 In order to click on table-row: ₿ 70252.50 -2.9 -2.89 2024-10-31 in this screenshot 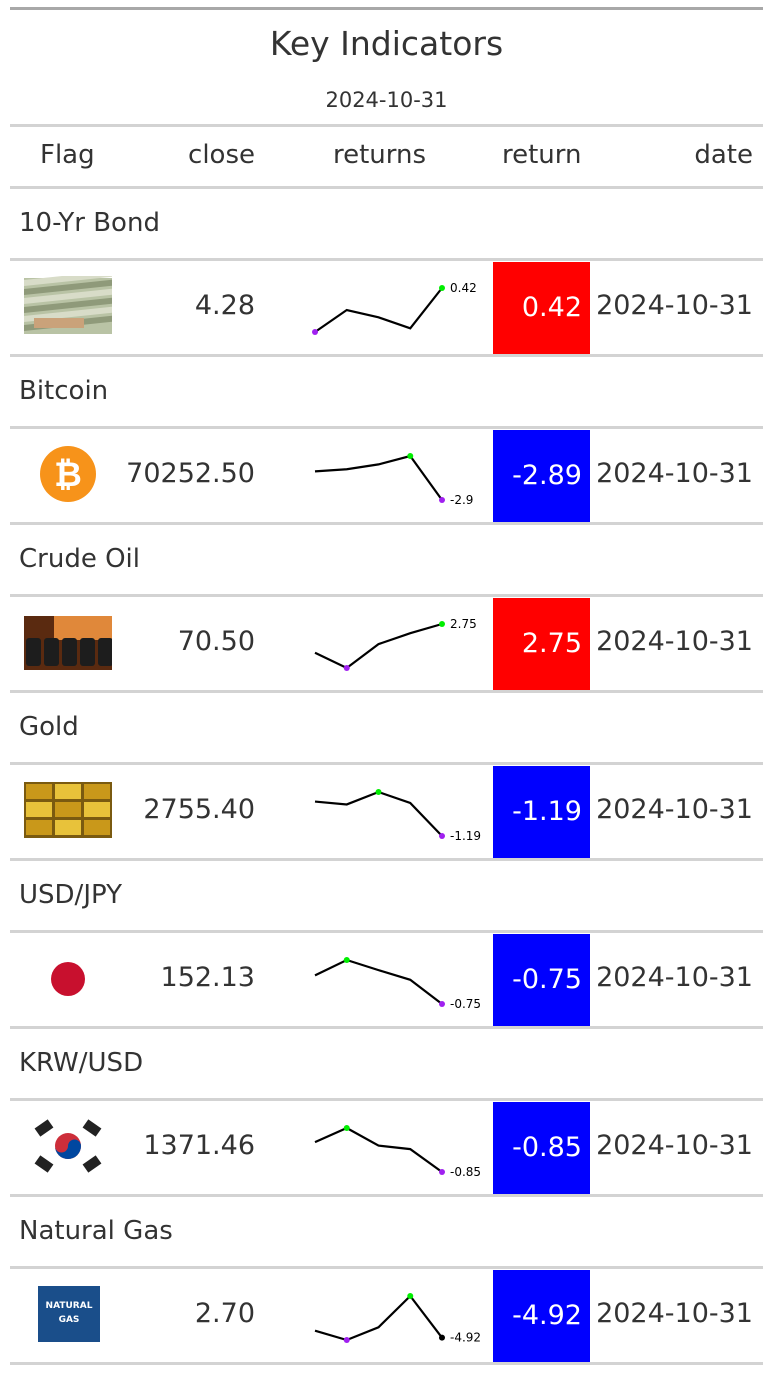, I will do `click(386, 478)`.